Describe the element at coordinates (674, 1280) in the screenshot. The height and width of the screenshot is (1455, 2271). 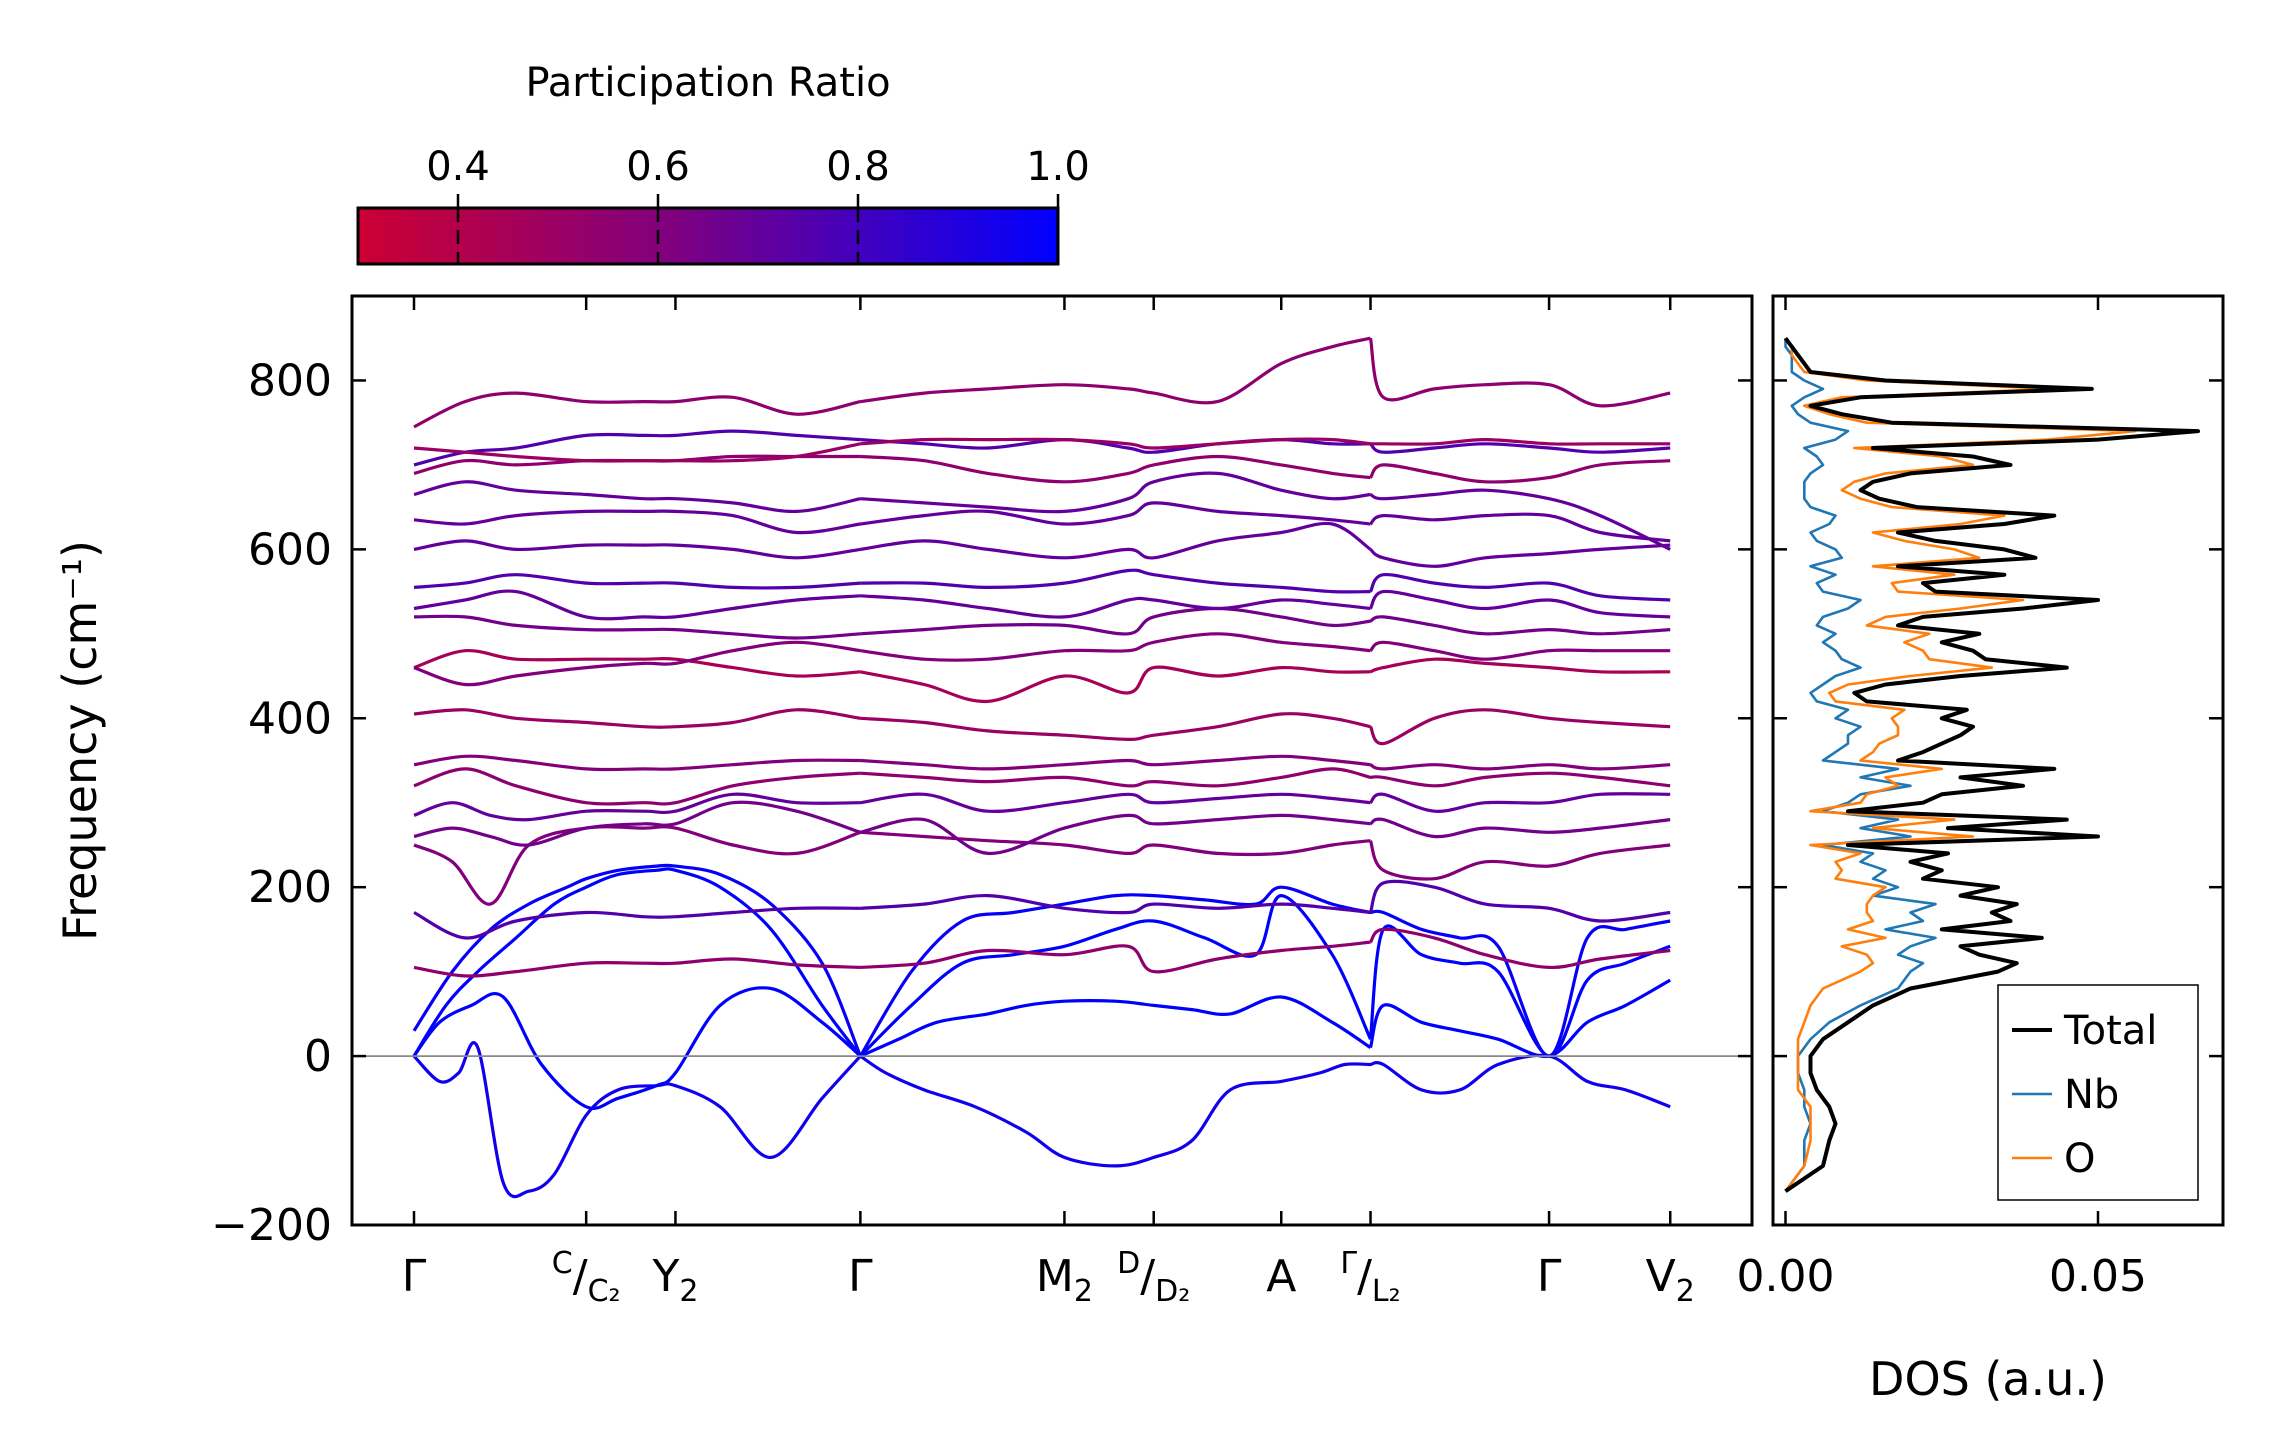
I see `high-symmetry-label: Y2` at that location.